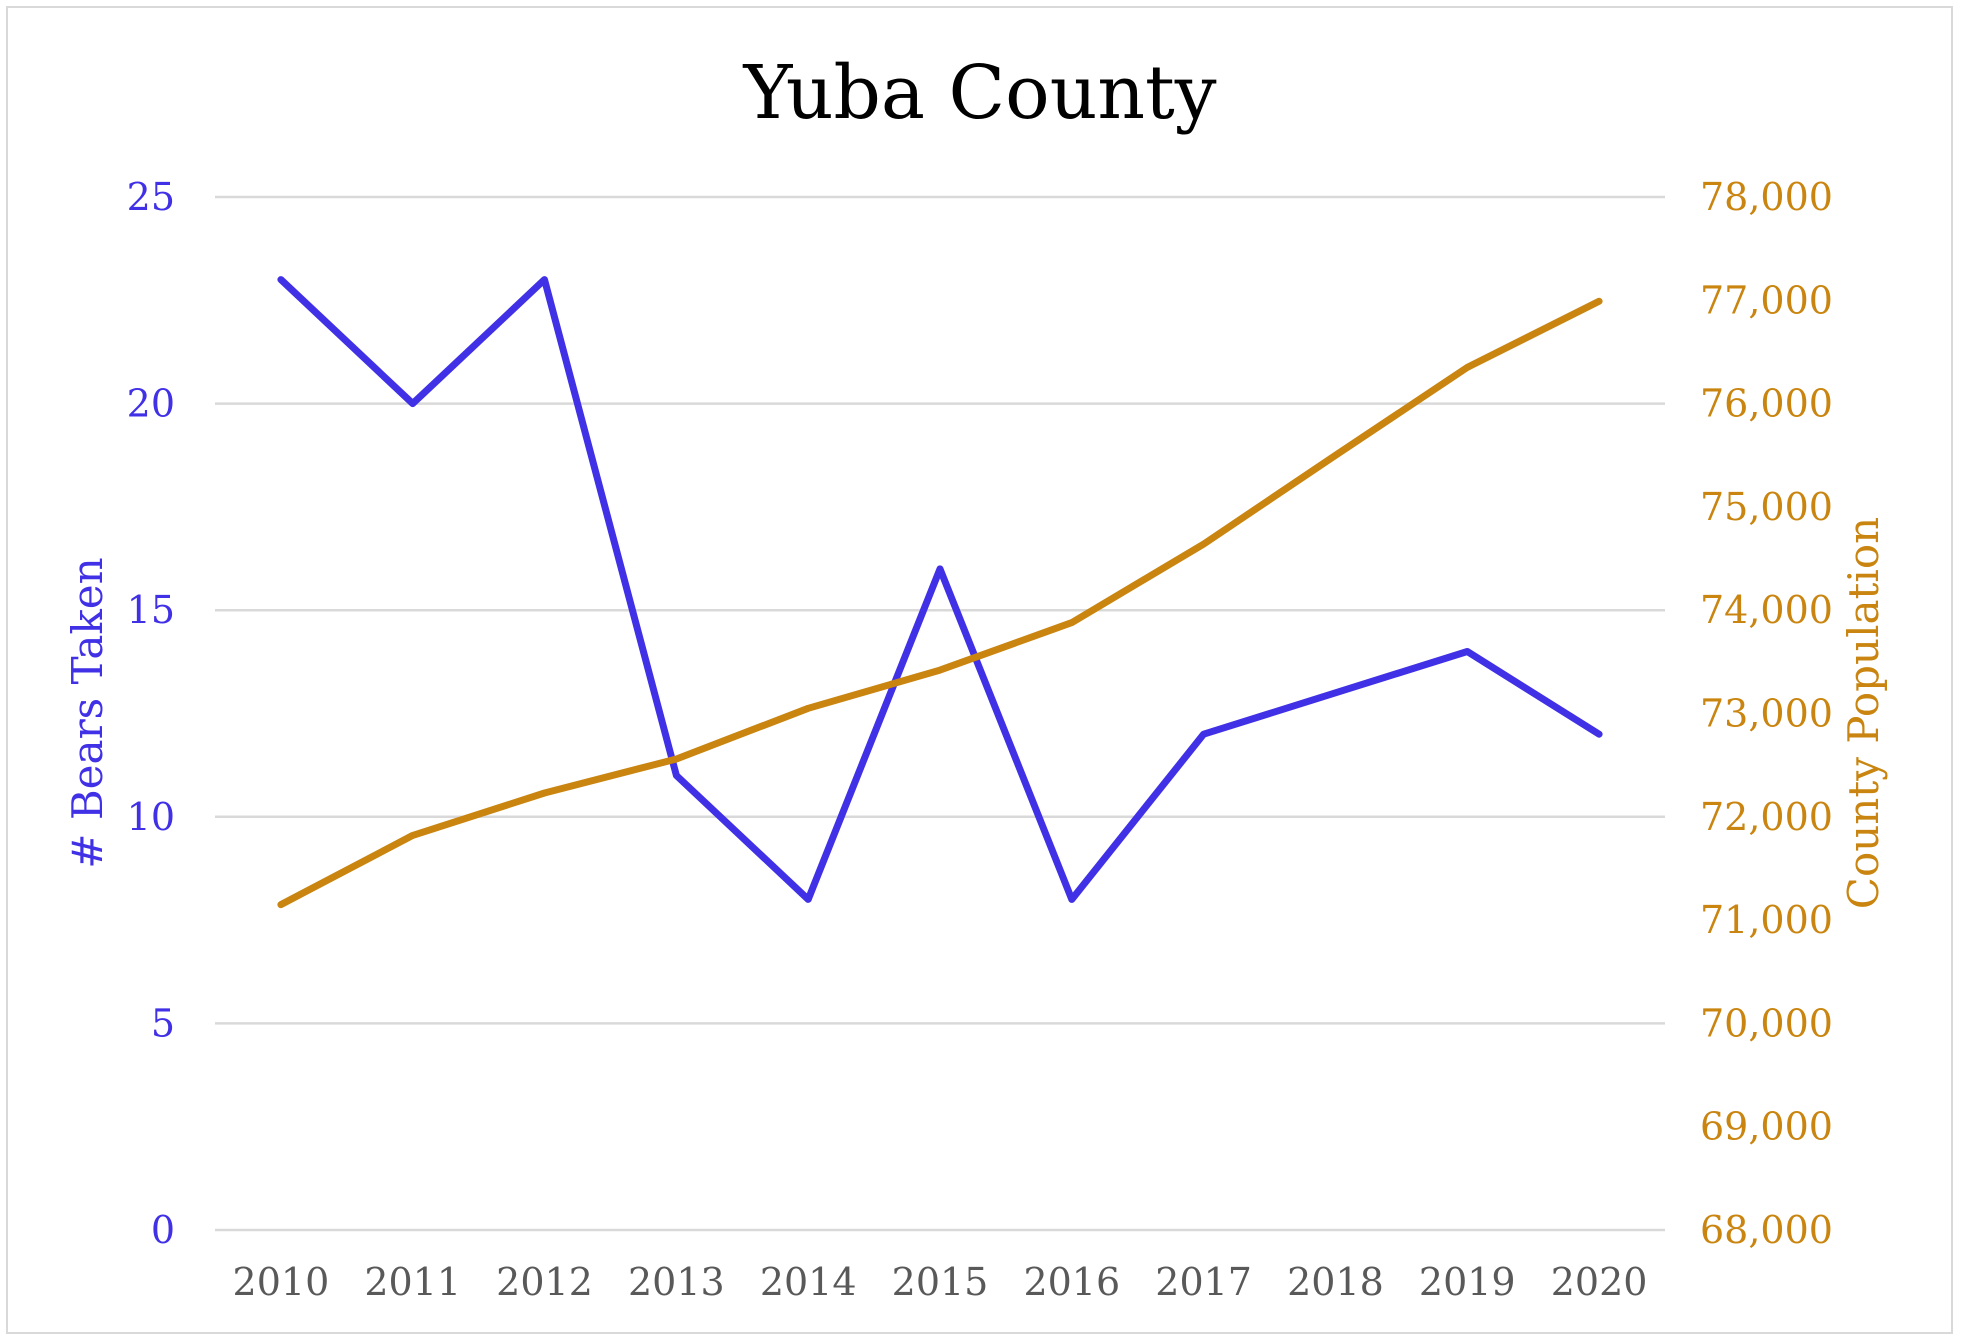 This screenshot has height=1342, width=1961. Describe the element at coordinates (1863, 713) in the screenshot. I see `right-axis-label: County Population` at that location.